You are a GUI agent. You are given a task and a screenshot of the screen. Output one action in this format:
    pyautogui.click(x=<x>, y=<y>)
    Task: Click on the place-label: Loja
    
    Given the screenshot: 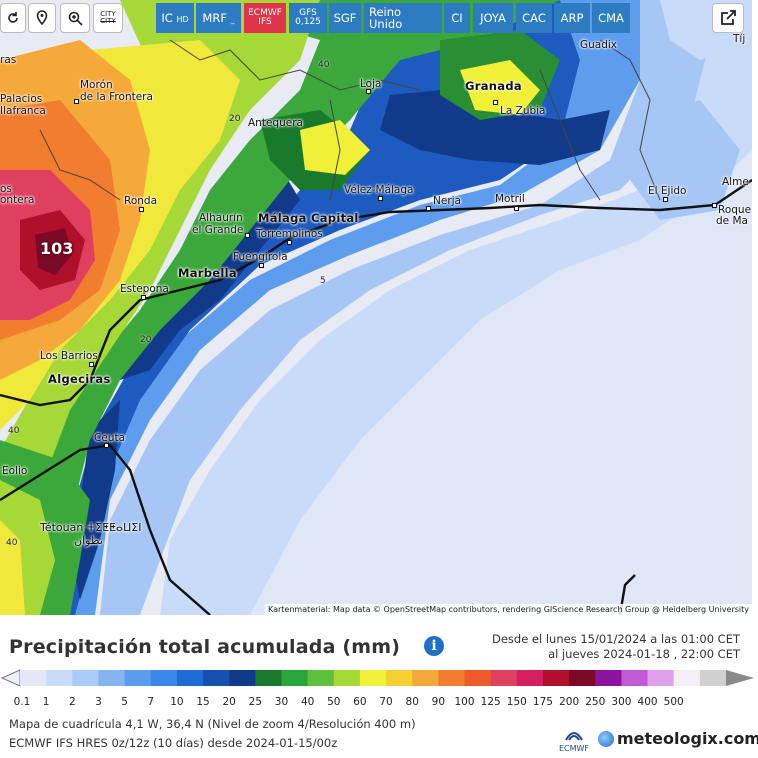 What is the action you would take?
    pyautogui.click(x=371, y=84)
    